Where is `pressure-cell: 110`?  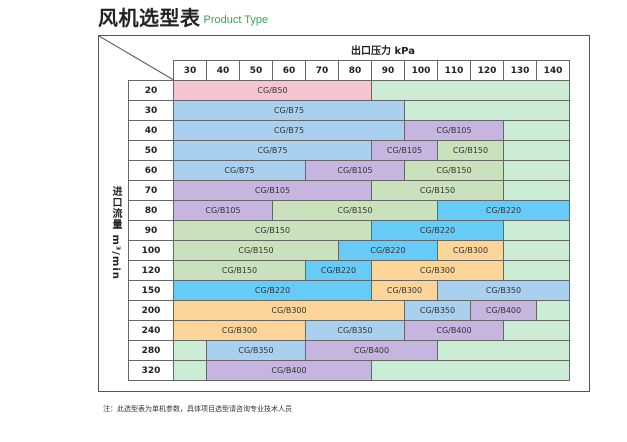 pressure-cell: 110 is located at coordinates (454, 70).